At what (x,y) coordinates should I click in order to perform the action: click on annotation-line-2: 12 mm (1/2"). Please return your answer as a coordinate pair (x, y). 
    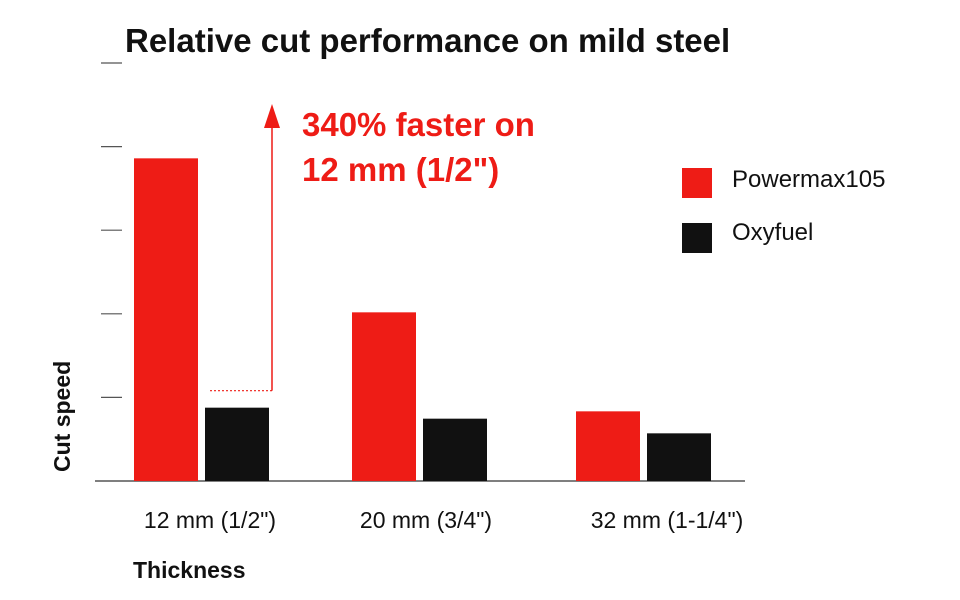
    Looking at the image, I should click on (400, 169).